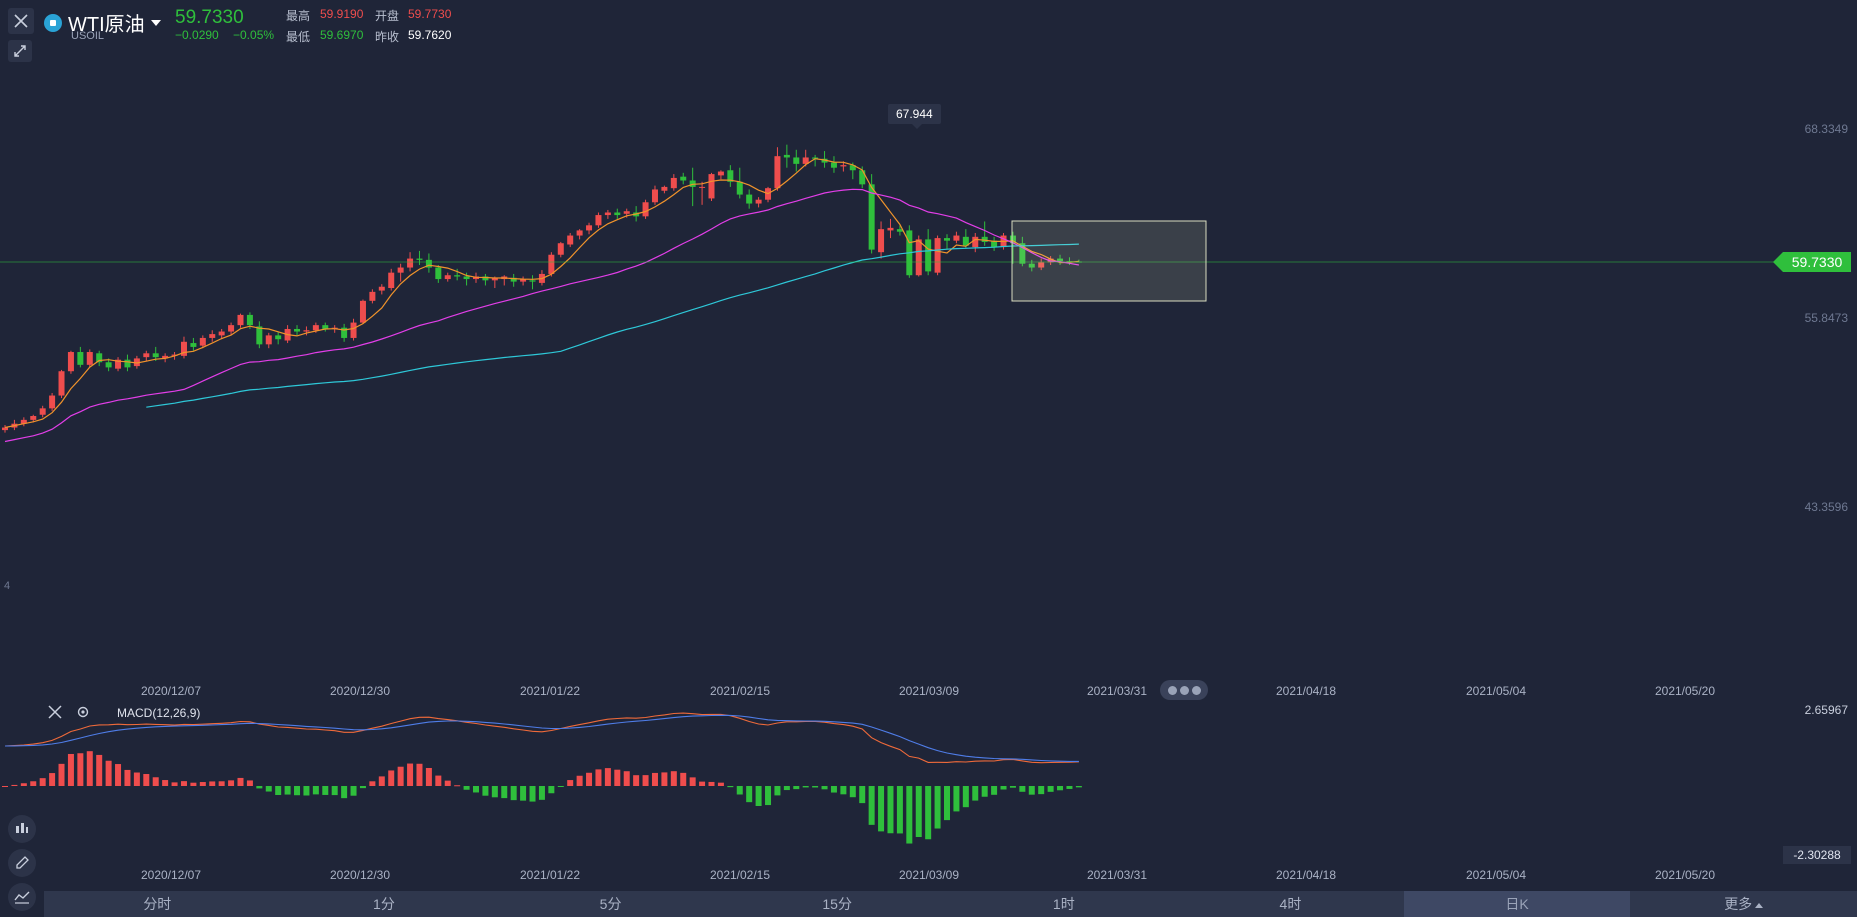 This screenshot has height=917, width=1857. What do you see at coordinates (1517, 904) in the screenshot?
I see `timeframe-tab: 日K` at bounding box center [1517, 904].